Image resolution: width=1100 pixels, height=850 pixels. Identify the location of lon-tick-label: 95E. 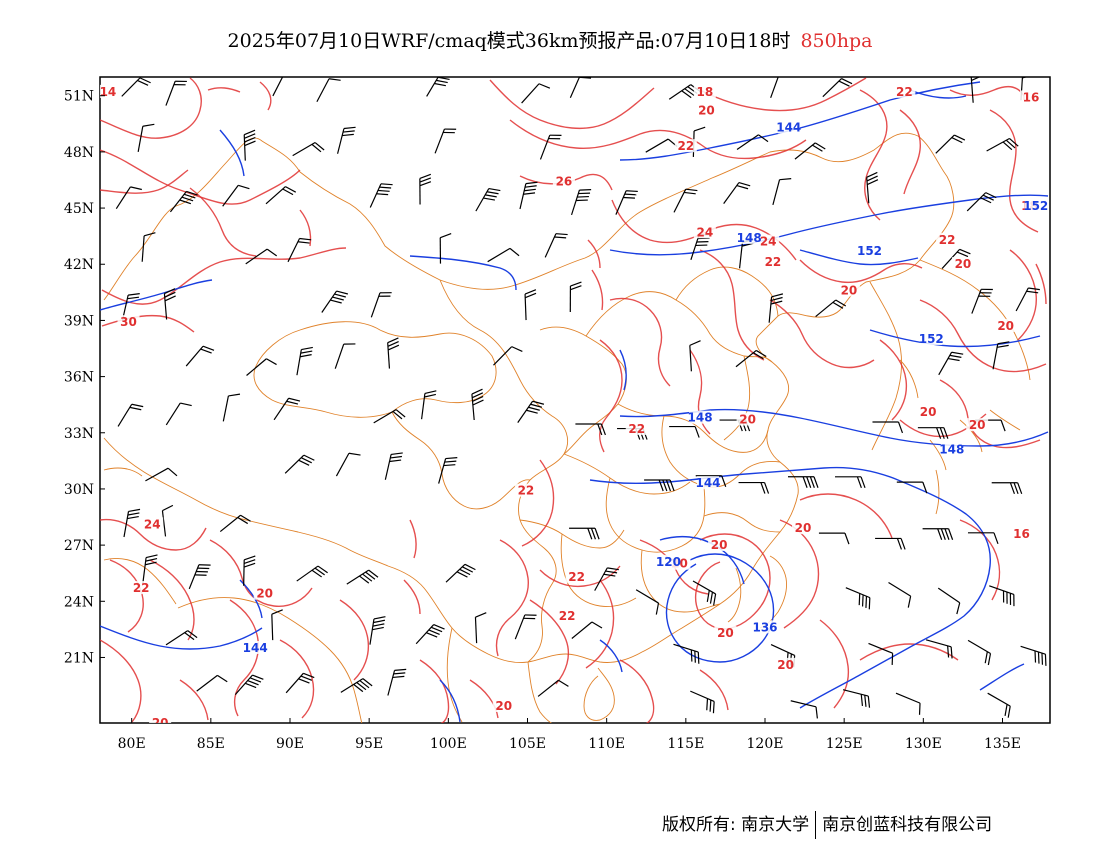
(369, 744).